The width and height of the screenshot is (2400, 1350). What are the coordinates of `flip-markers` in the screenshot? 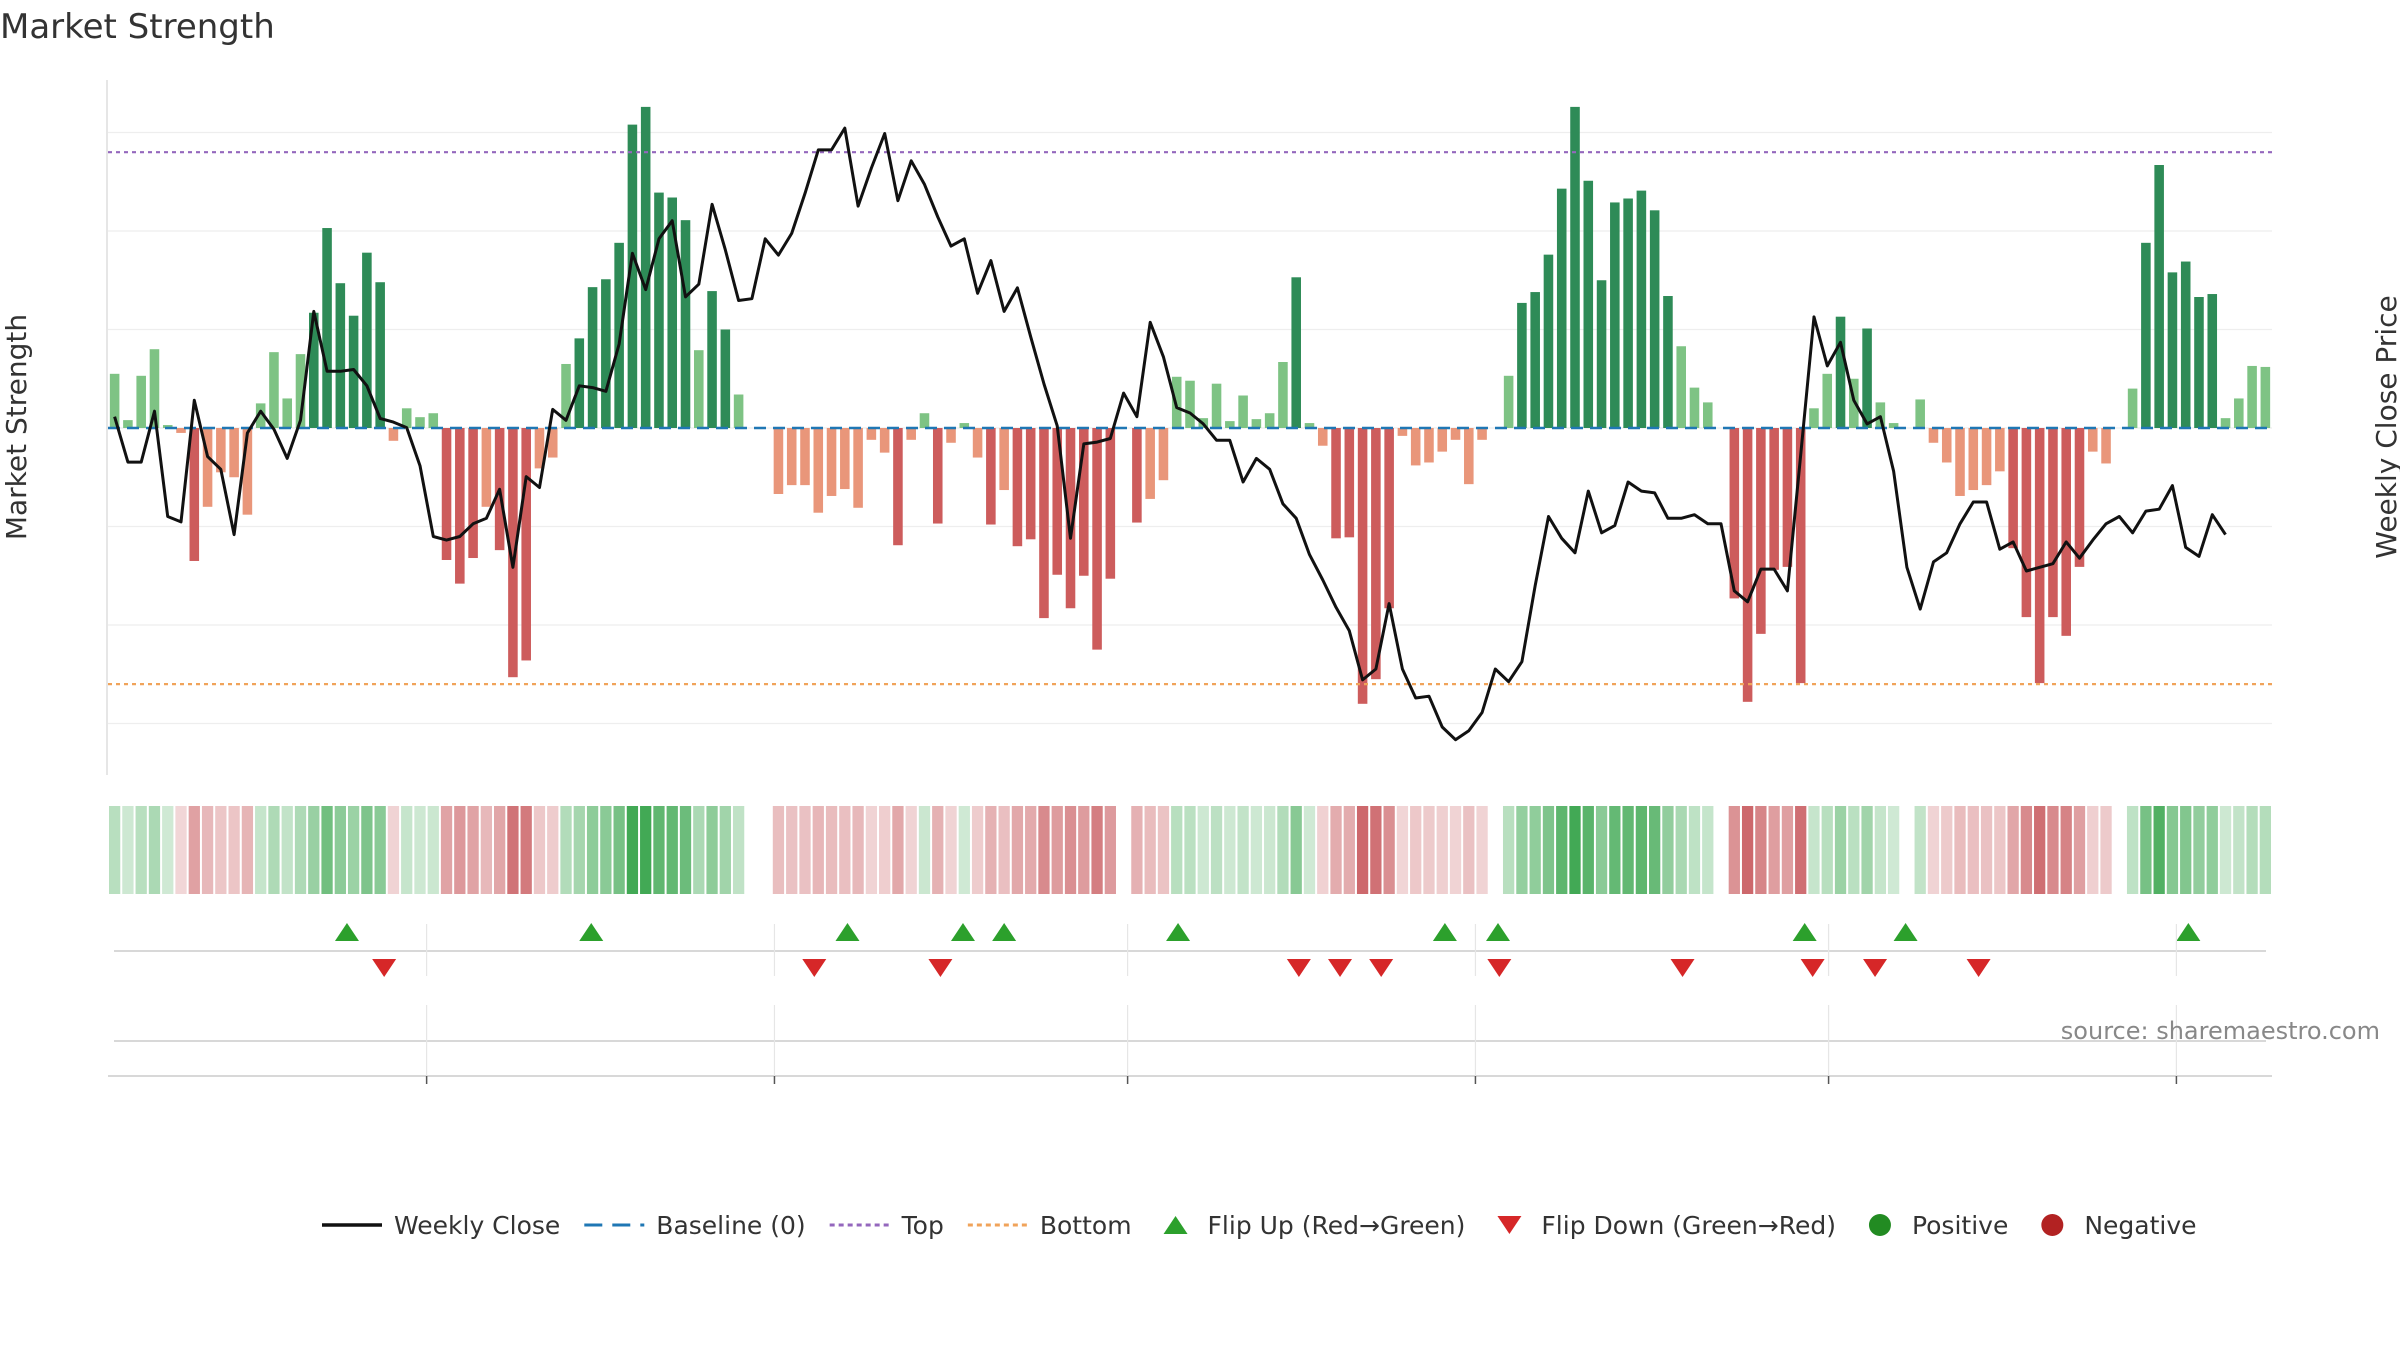 It's located at (1190, 950).